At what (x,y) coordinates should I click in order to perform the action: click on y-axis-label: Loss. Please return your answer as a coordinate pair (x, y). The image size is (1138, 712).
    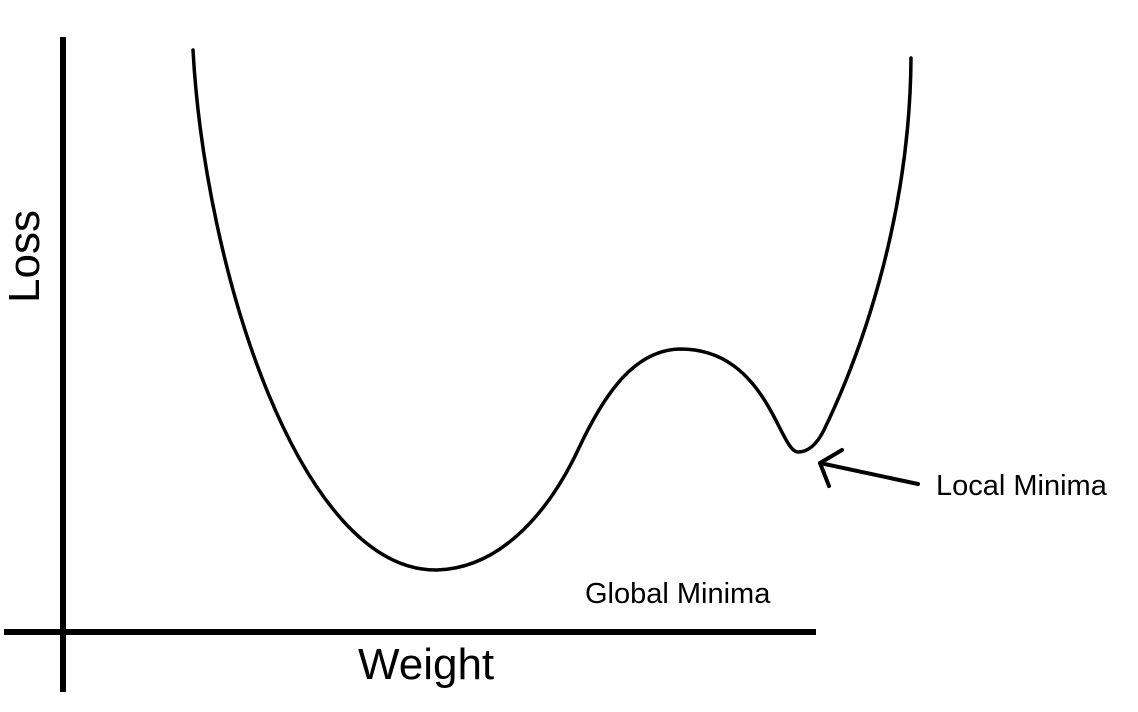
    Looking at the image, I should click on (24, 256).